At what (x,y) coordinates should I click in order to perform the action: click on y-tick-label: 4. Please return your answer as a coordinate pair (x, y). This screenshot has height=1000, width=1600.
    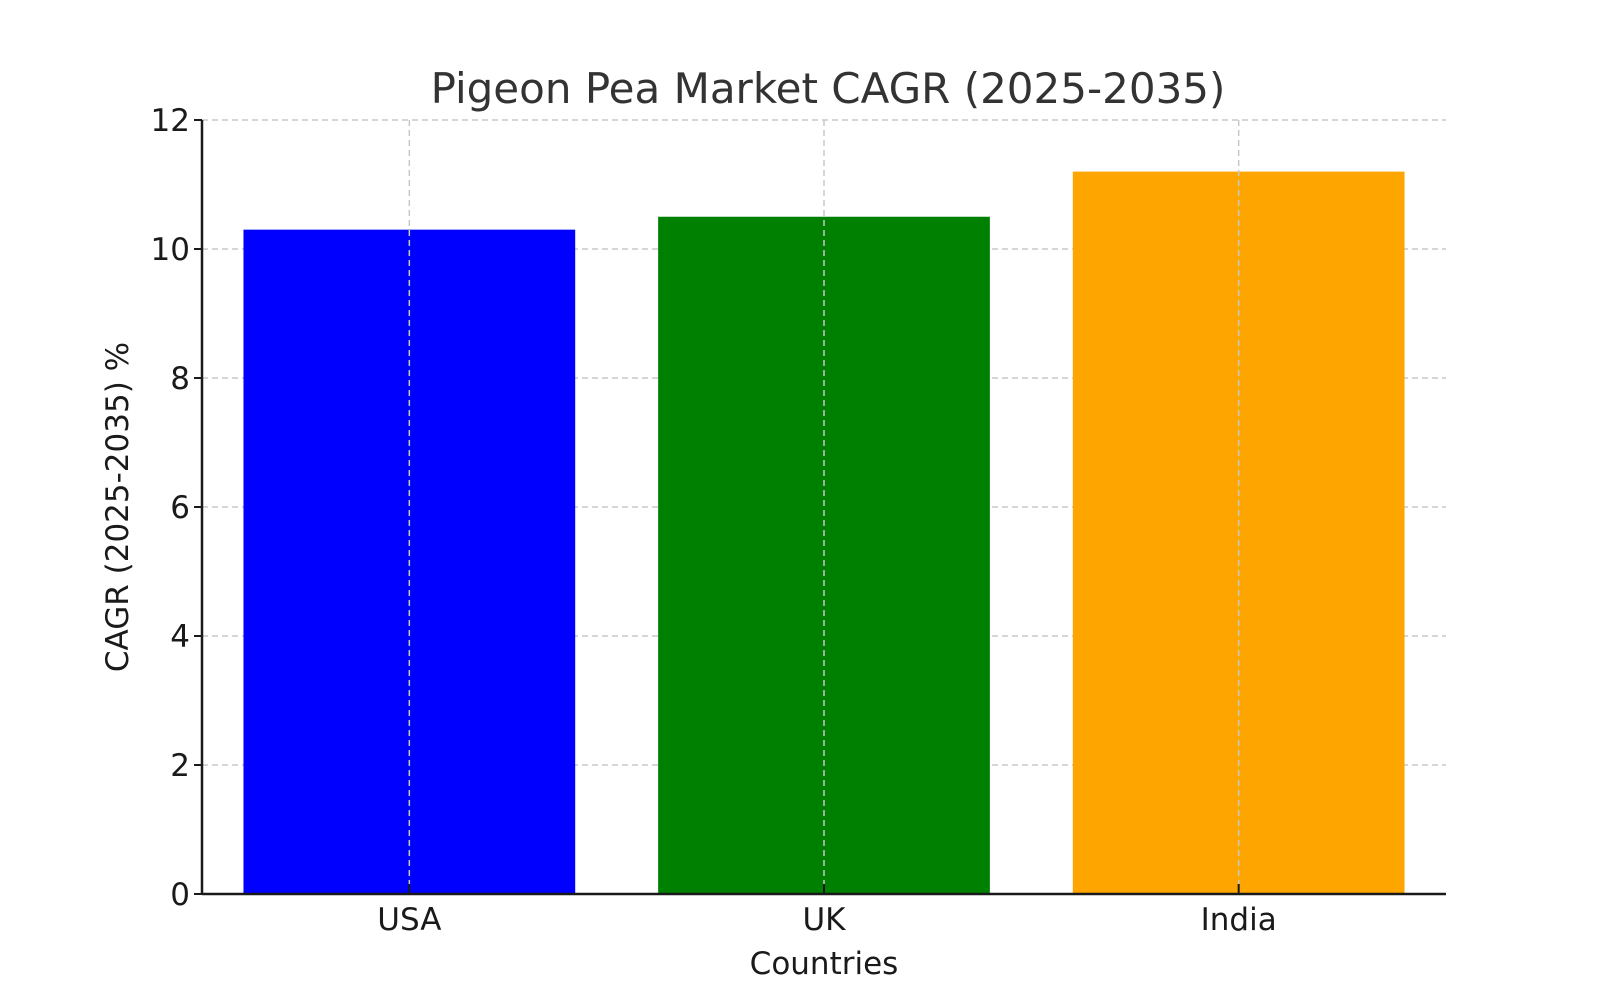
    Looking at the image, I should click on (180, 637).